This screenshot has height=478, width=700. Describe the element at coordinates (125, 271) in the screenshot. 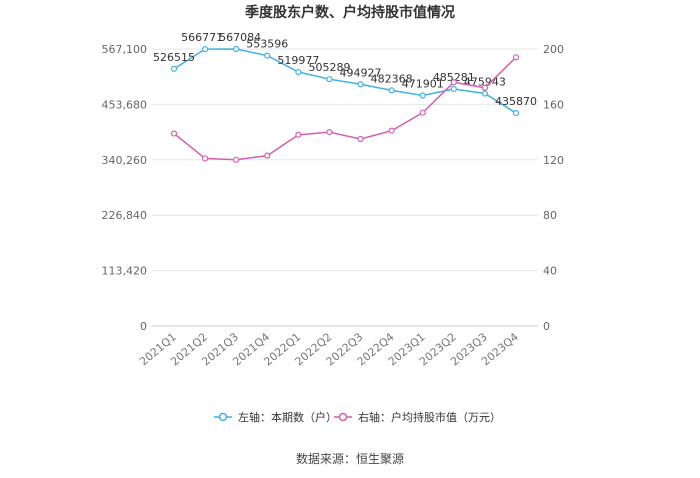

I see `left-axis-tick-label: 113,420` at that location.